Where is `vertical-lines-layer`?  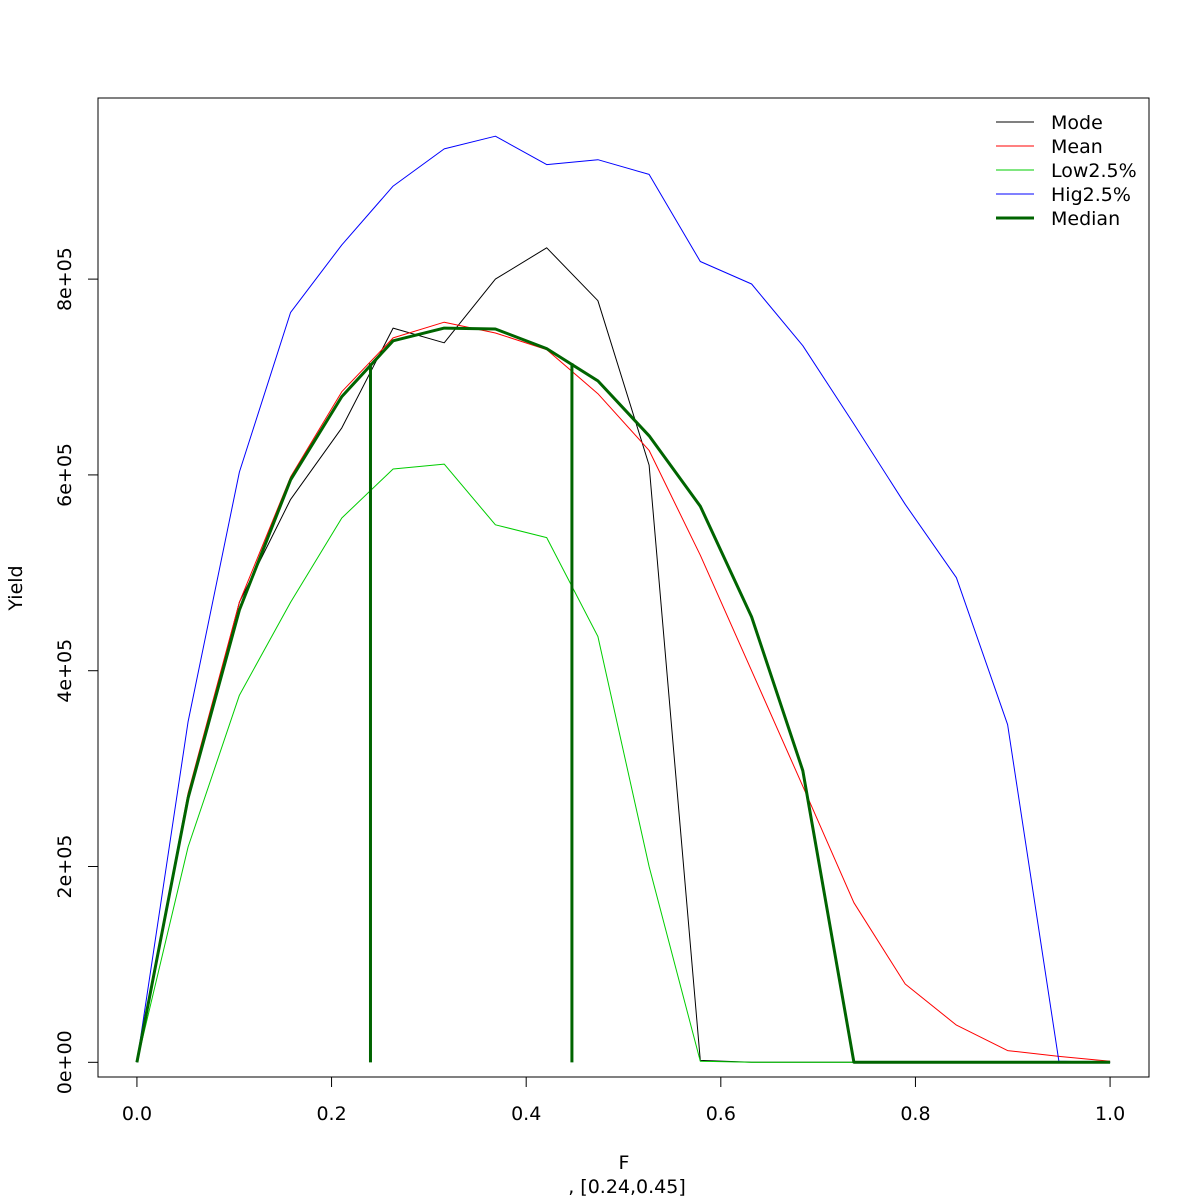
vertical-lines-layer is located at coordinates (471, 713).